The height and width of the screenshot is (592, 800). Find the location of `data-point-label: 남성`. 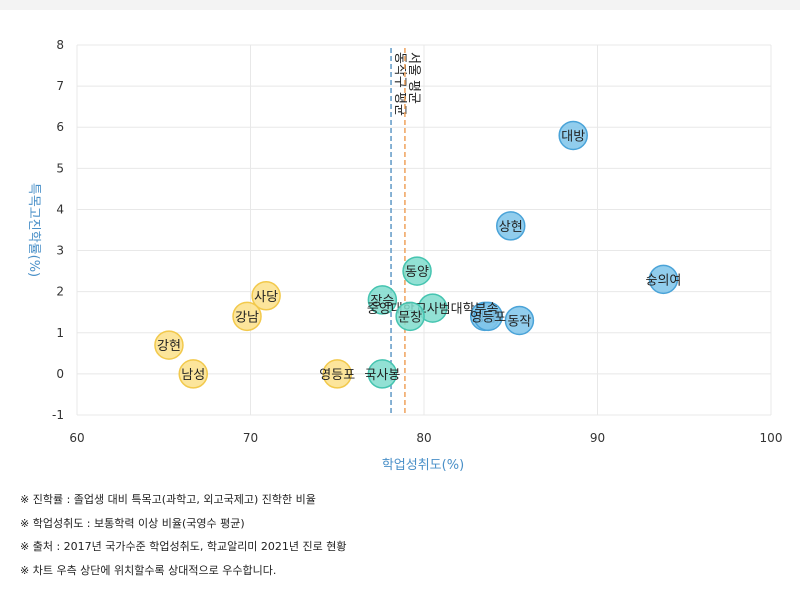

data-point-label: 남성 is located at coordinates (193, 375).